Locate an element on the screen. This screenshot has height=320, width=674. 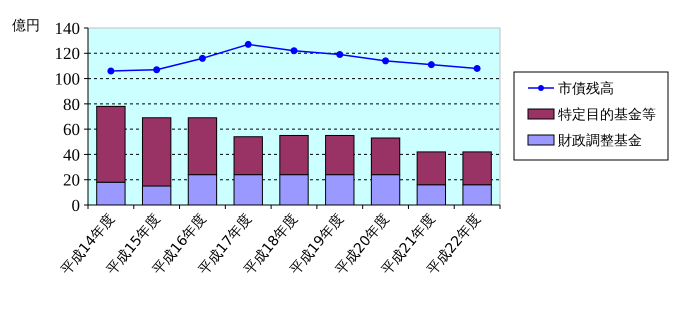
y-tick-label: 60 is located at coordinates (71, 130).